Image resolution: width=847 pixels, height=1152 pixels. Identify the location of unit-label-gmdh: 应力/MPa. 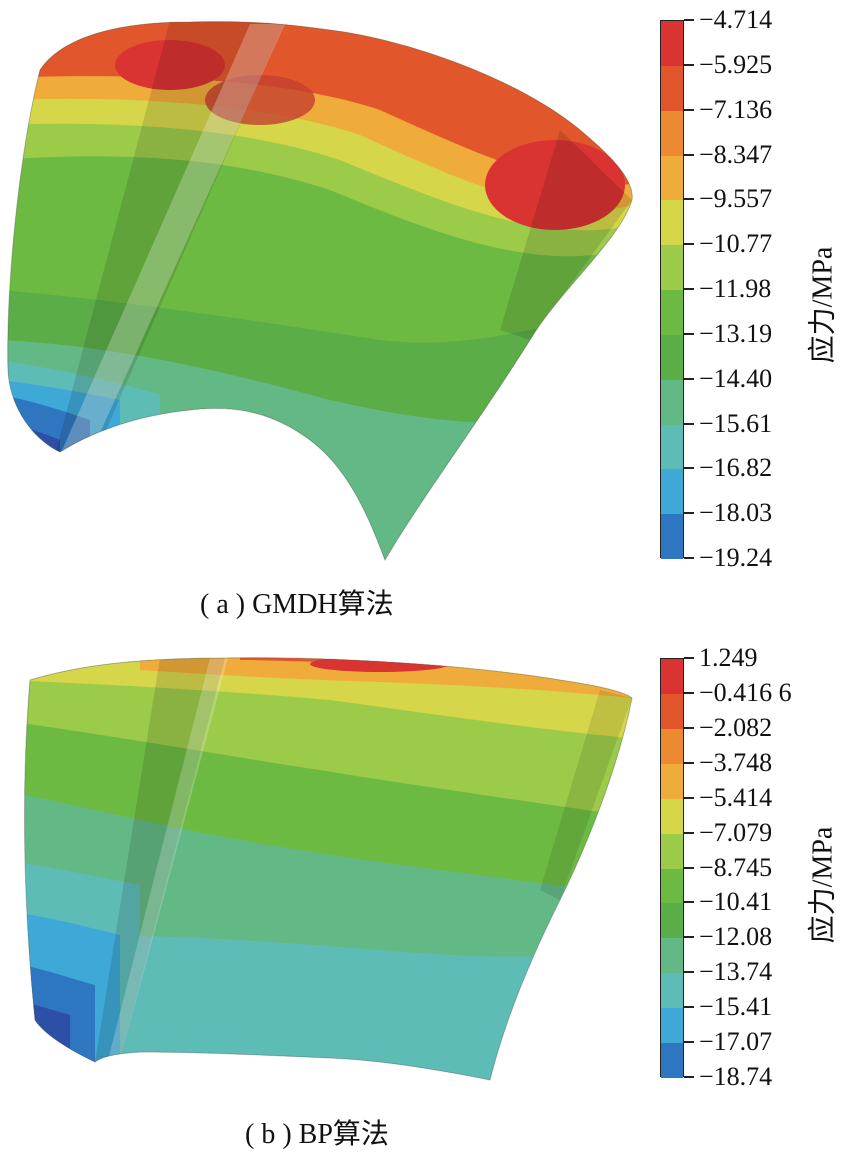
(823, 305).